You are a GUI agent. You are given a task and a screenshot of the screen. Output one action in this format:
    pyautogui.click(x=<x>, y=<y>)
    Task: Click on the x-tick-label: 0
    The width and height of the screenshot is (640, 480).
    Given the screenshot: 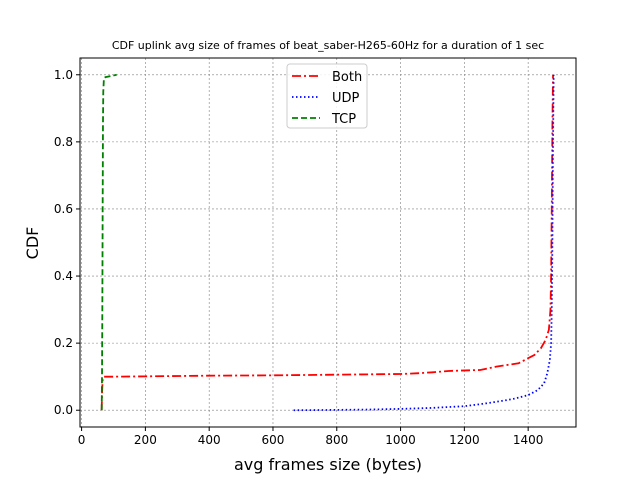 What is the action you would take?
    pyautogui.click(x=82, y=440)
    